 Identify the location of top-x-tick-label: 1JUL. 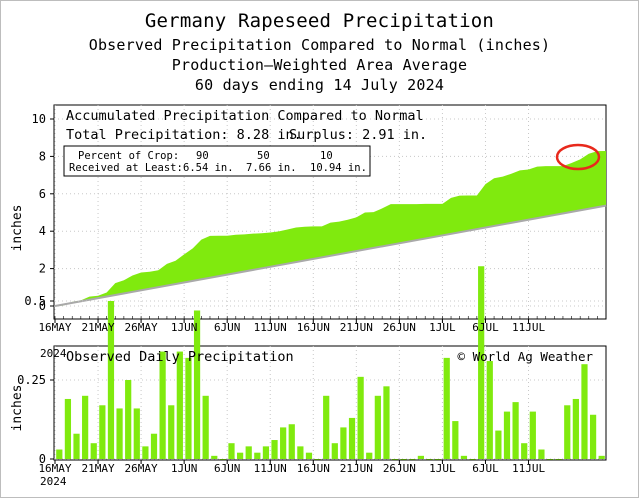
(442, 327).